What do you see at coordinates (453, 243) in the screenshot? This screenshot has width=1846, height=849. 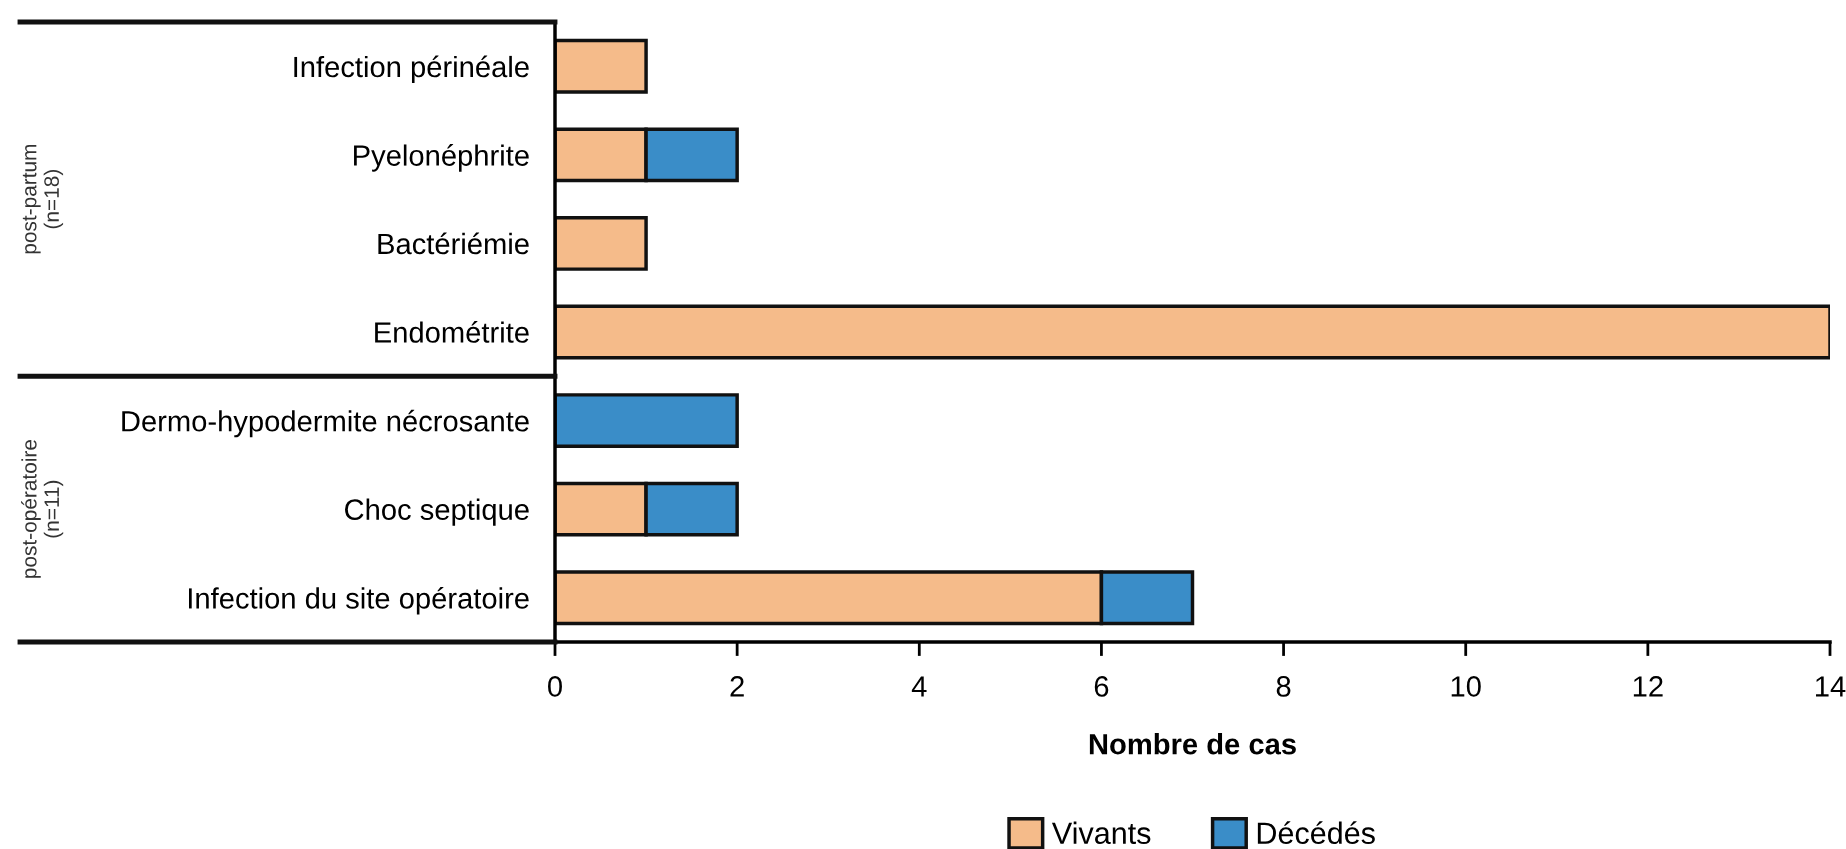 I see `y-tick-label: Bactériémie` at bounding box center [453, 243].